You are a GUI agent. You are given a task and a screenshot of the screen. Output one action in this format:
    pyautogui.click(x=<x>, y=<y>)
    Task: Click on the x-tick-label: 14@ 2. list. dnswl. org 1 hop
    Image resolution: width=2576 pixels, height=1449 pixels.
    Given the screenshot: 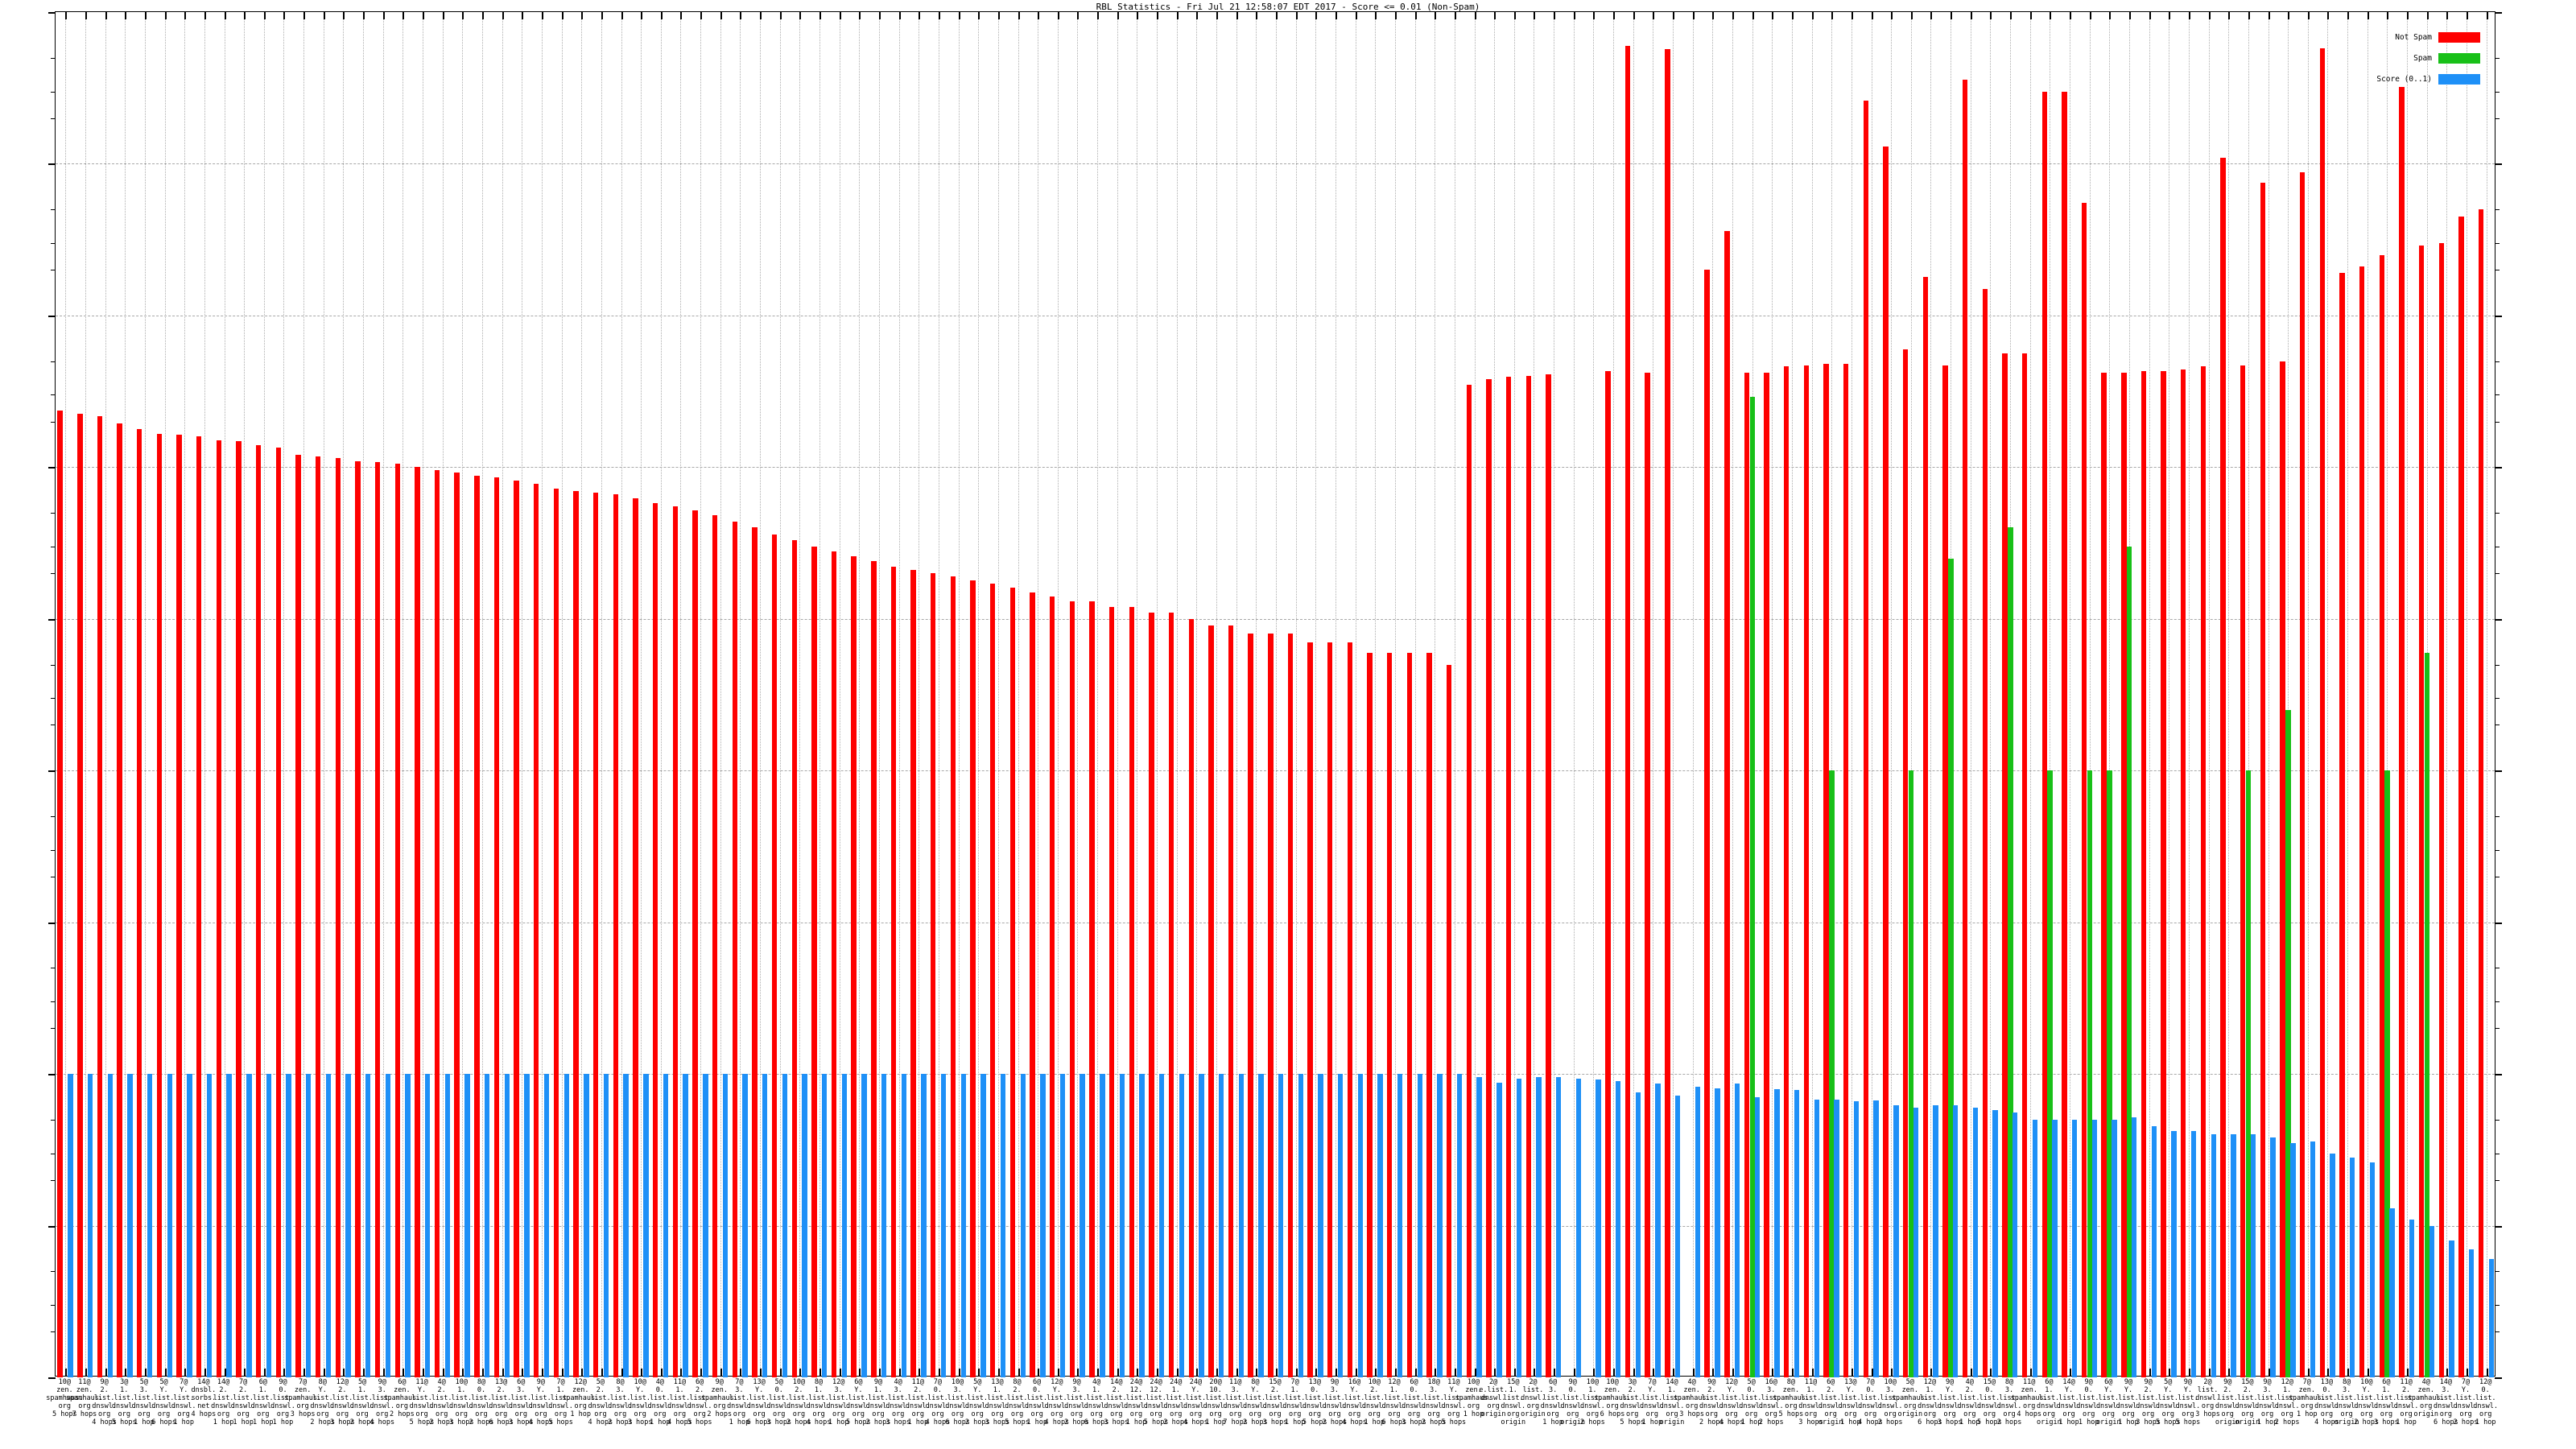 What is the action you would take?
    pyautogui.click(x=223, y=1402)
    